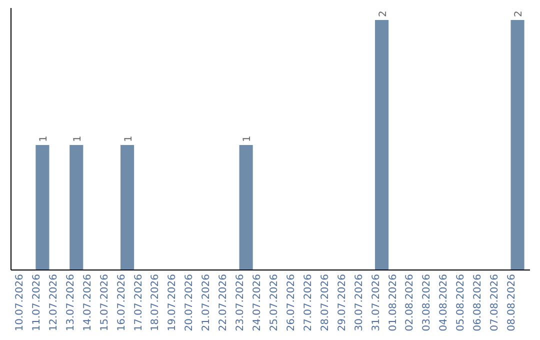  I want to click on x-tick-label: 31.07.2026, so click(376, 303).